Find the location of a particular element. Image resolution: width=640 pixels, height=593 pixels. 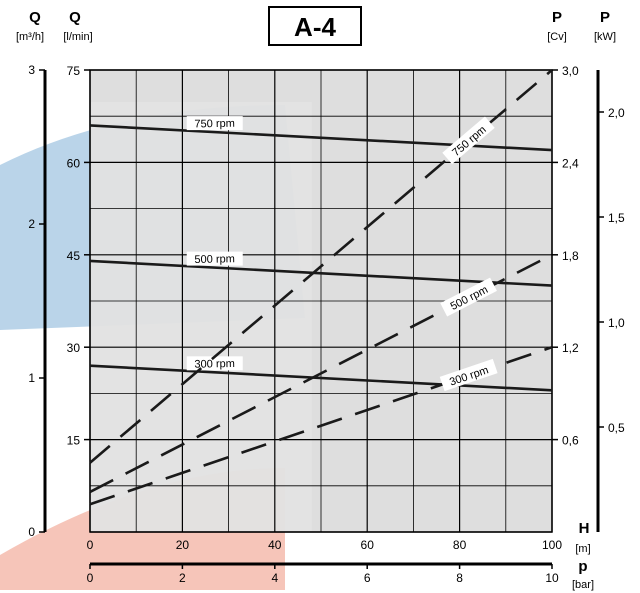

q-lmin-tick-label: 30 is located at coordinates (74, 348).